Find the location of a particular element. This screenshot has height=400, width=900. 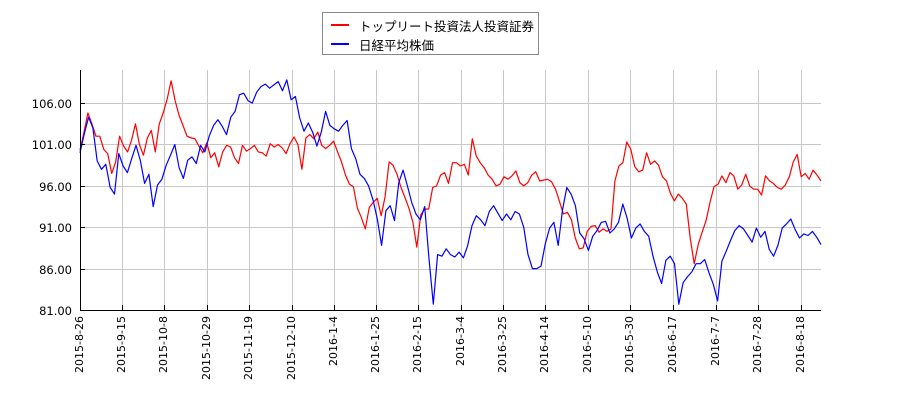

legend: トップリート投資法人投資証券 日経平均株価 is located at coordinates (430, 33).